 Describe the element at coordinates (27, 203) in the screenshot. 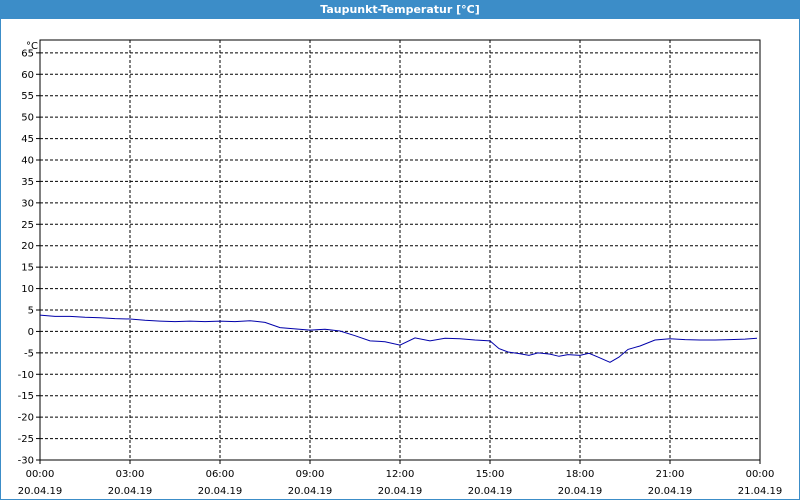

I see `y-tick-label: 30` at that location.